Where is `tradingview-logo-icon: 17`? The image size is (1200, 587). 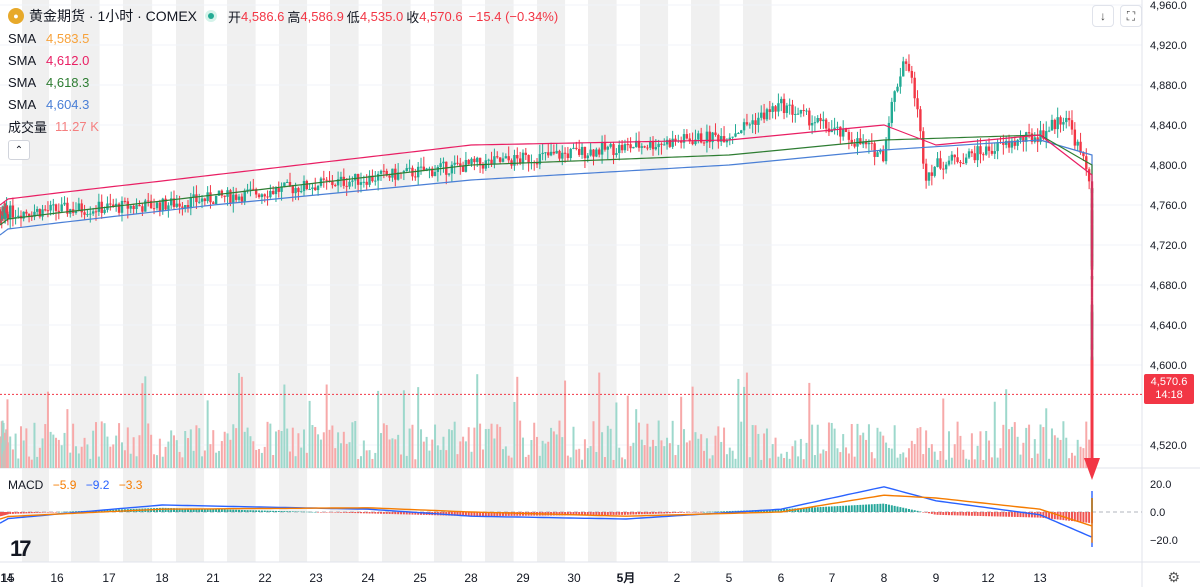
tradingview-logo-icon: 17 is located at coordinates (21, 548).